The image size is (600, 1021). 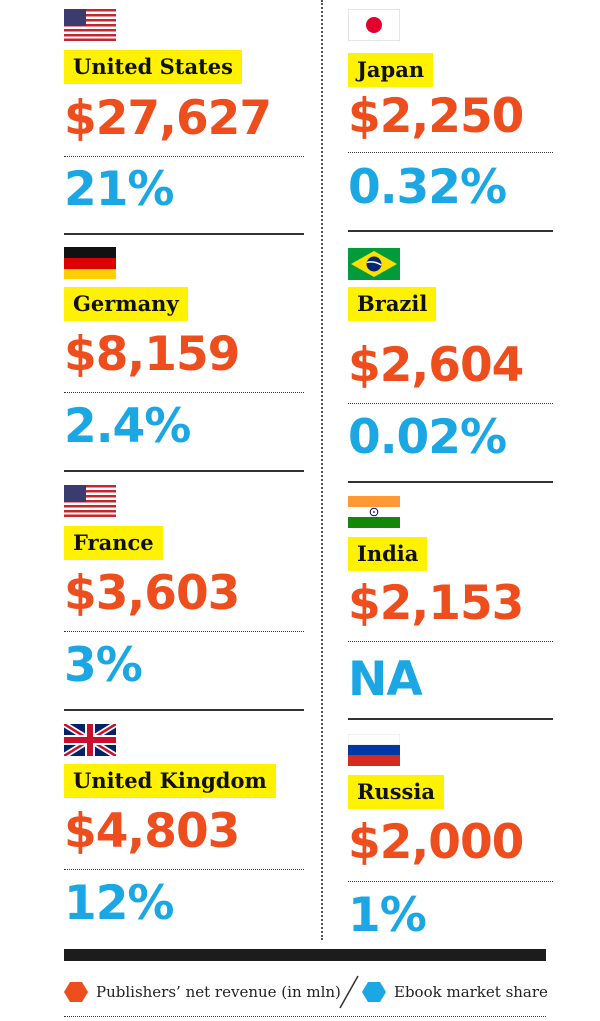 What do you see at coordinates (349, 992) in the screenshot?
I see `legend-separator` at bounding box center [349, 992].